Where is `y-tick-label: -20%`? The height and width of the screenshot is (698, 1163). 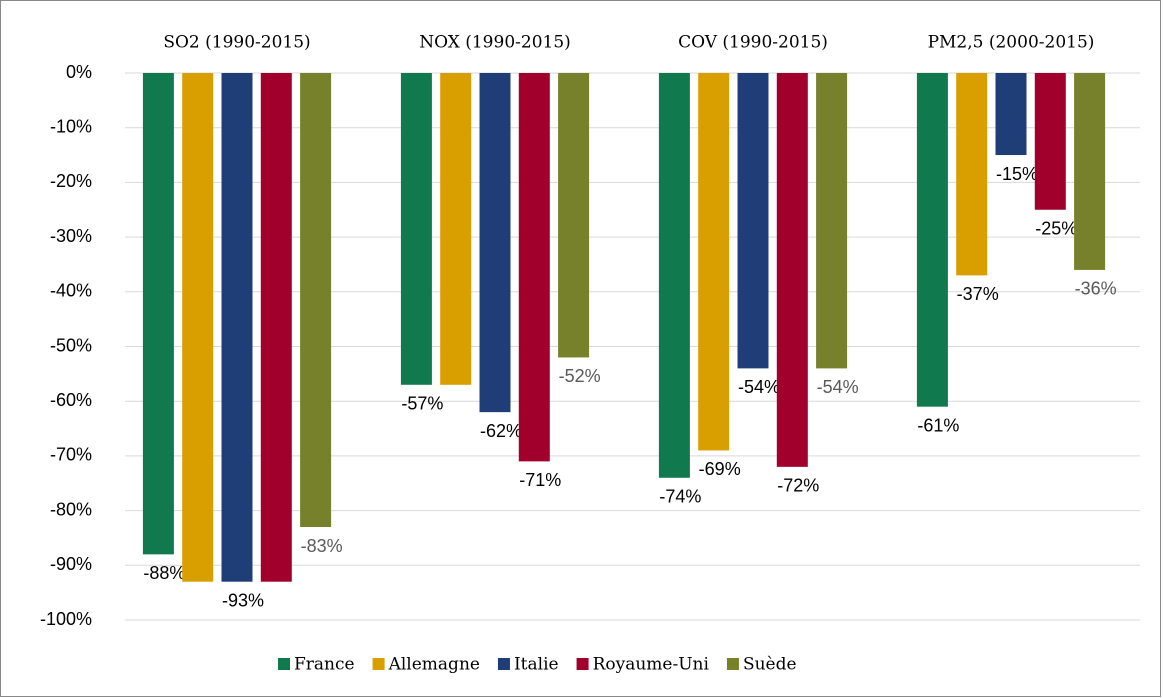
y-tick-label: -20% is located at coordinates (71, 181).